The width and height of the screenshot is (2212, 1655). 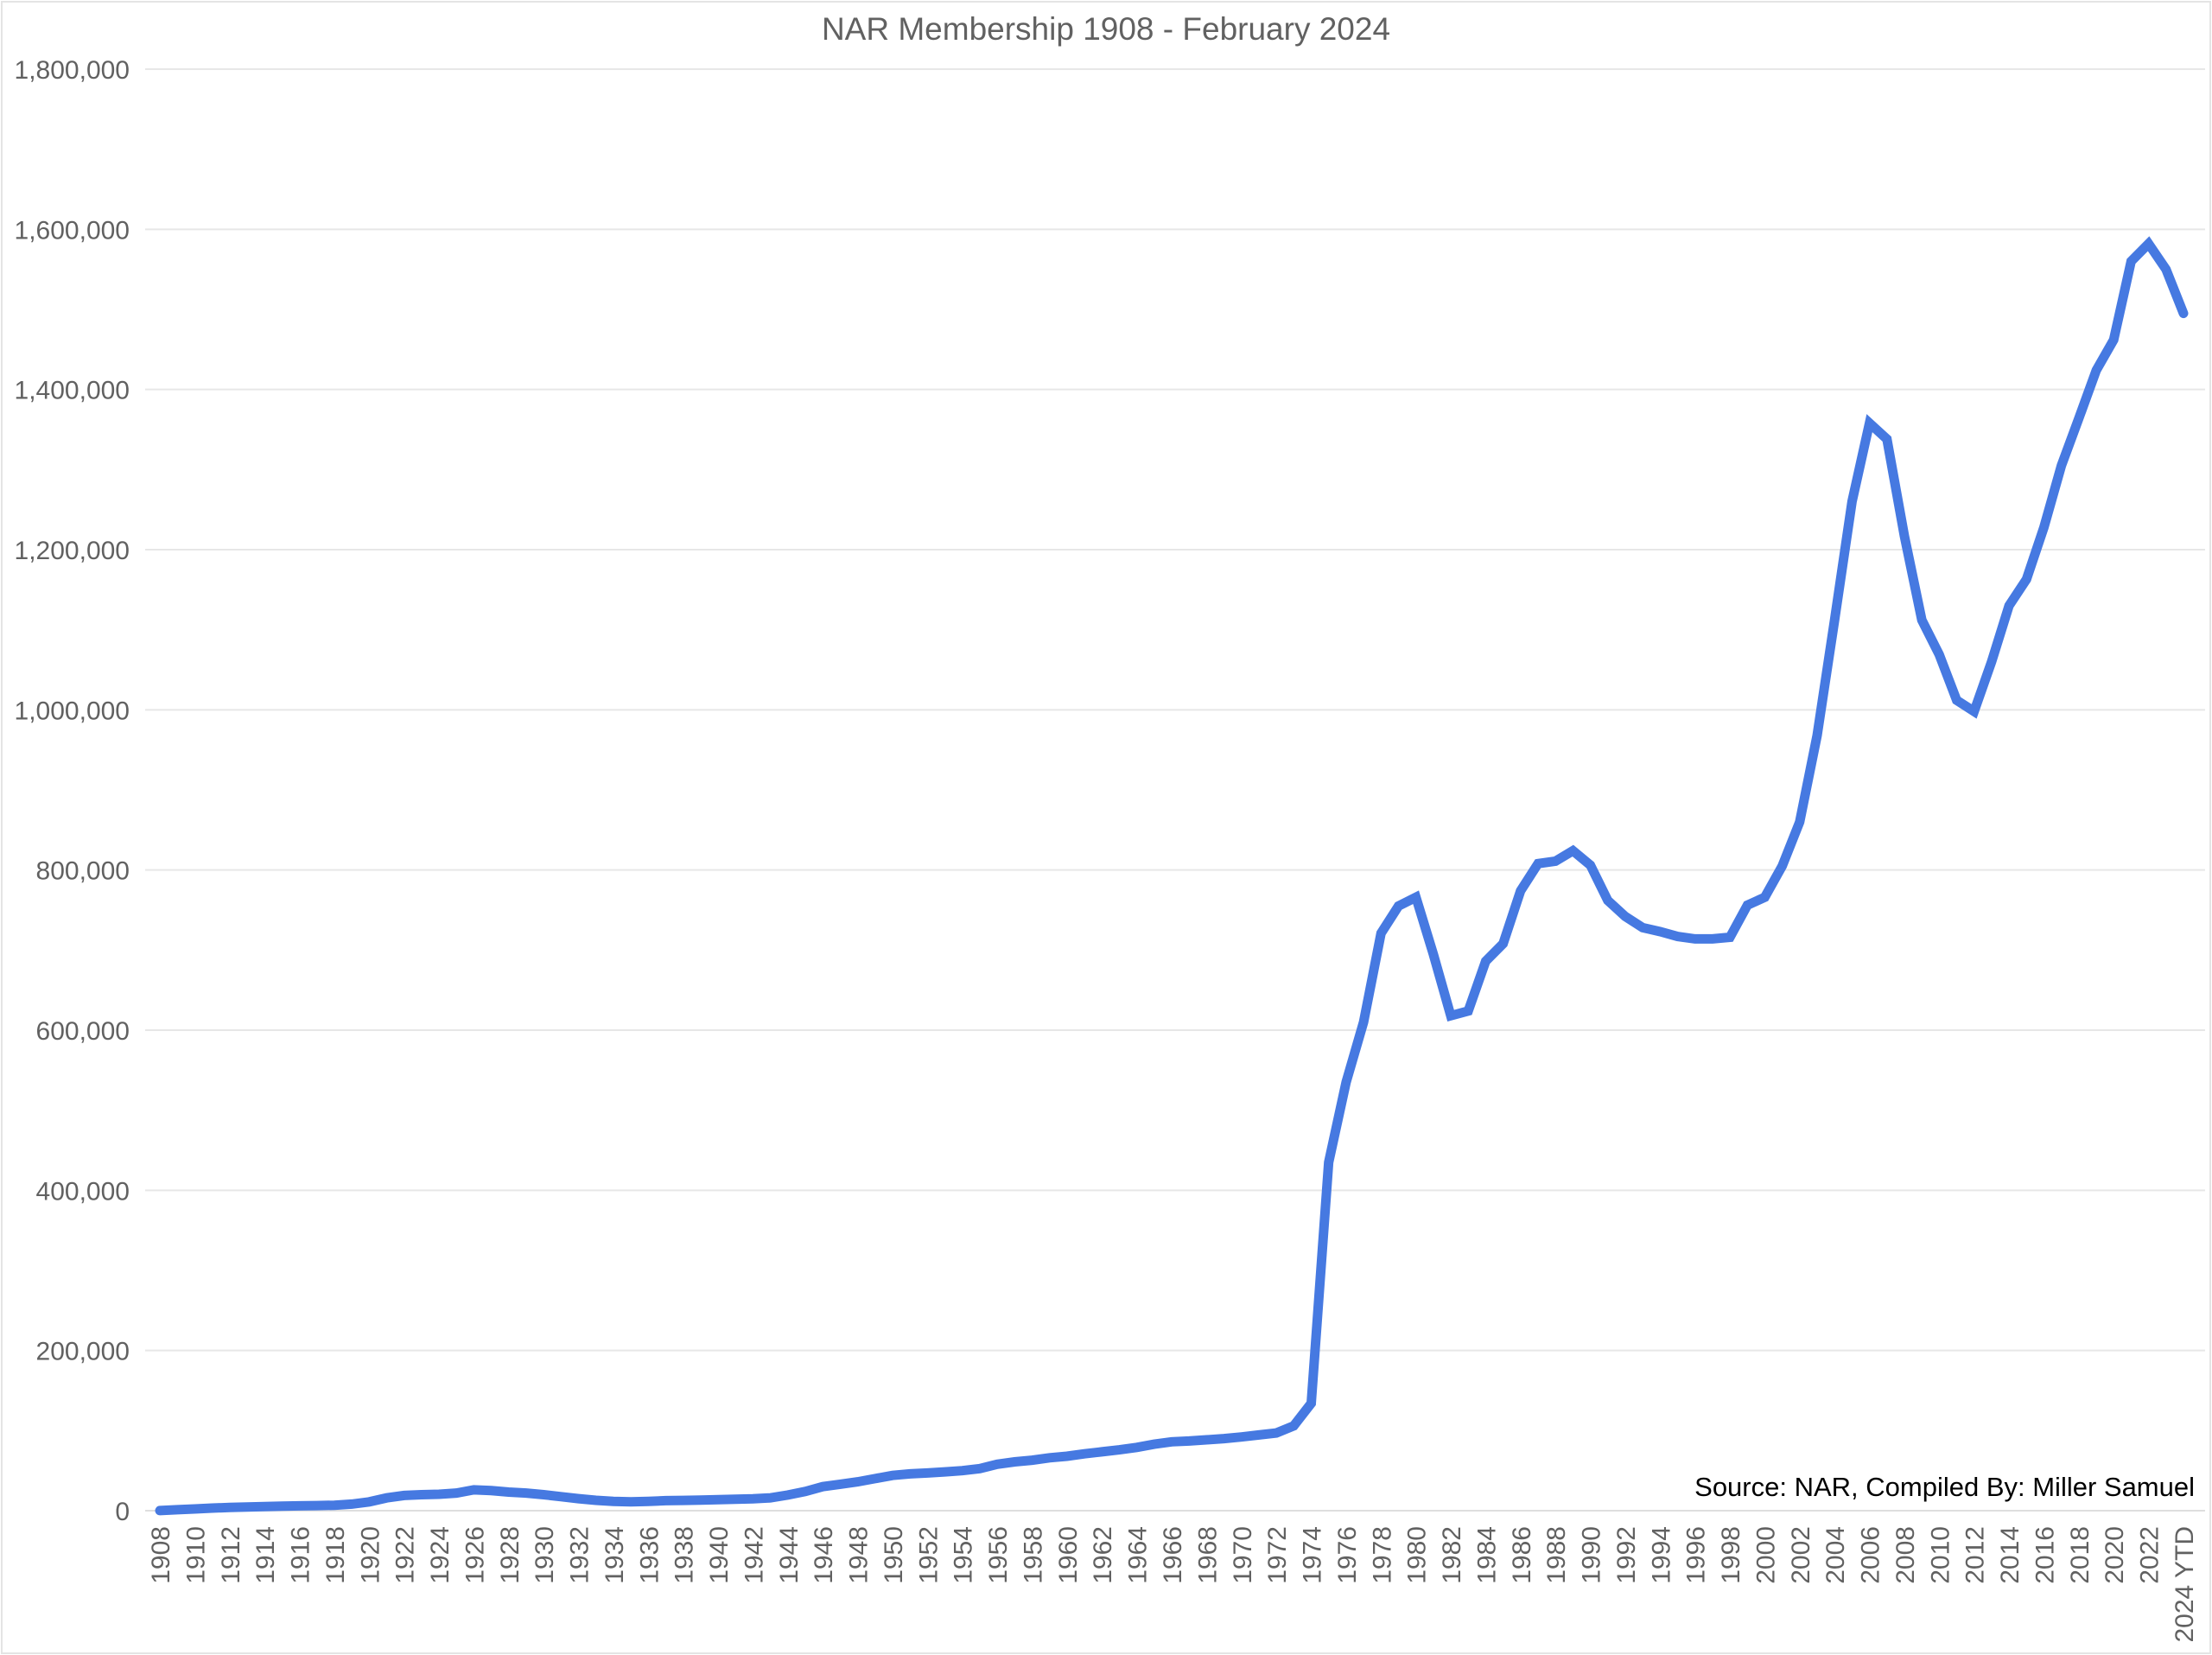 What do you see at coordinates (1243, 1555) in the screenshot?
I see `x-tick-label: 1970` at bounding box center [1243, 1555].